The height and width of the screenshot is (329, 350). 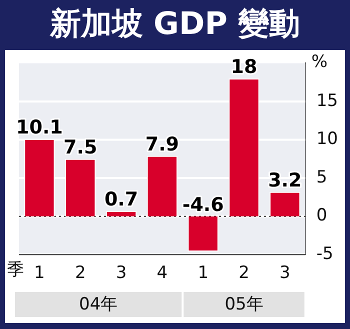 I want to click on y-tick-label: 5, so click(x=322, y=177).